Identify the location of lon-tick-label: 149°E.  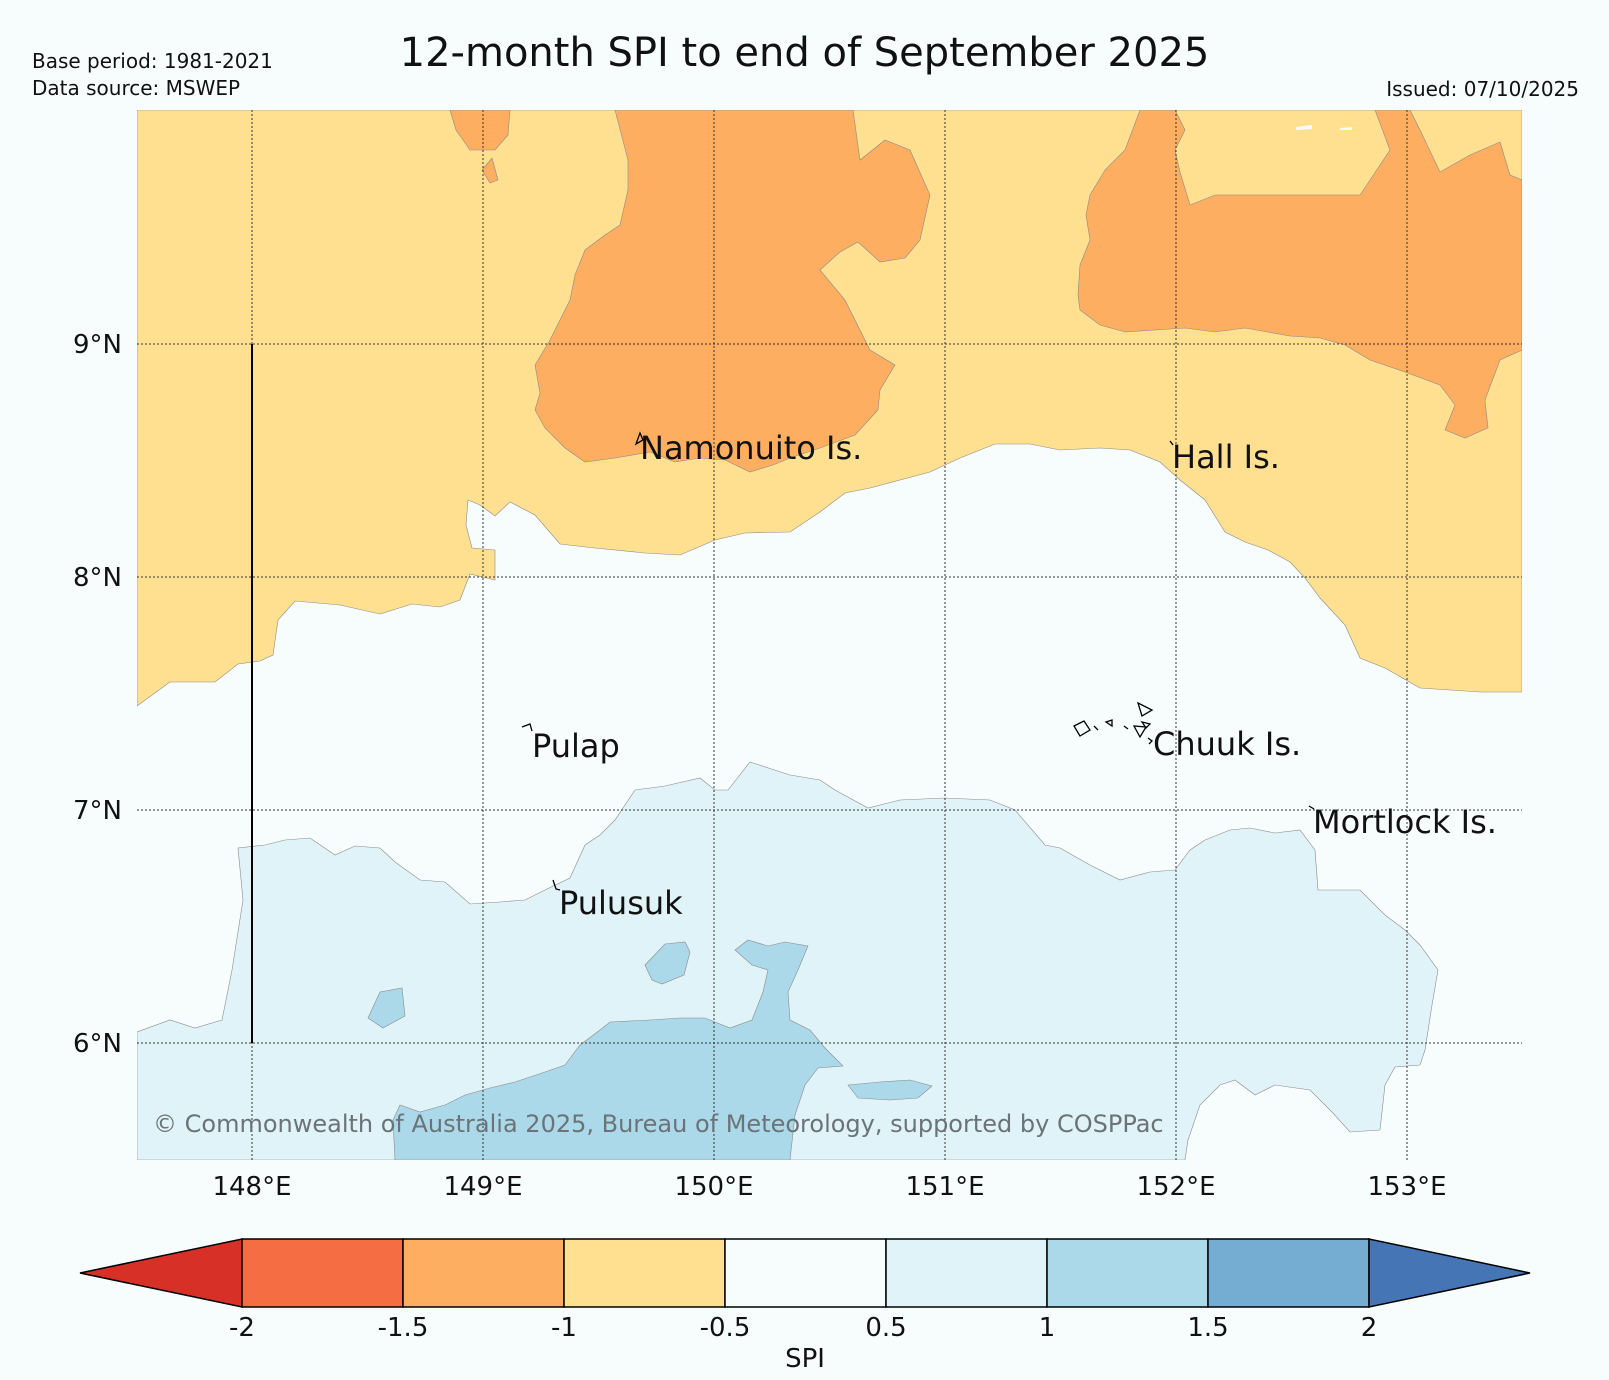
(482, 1187).